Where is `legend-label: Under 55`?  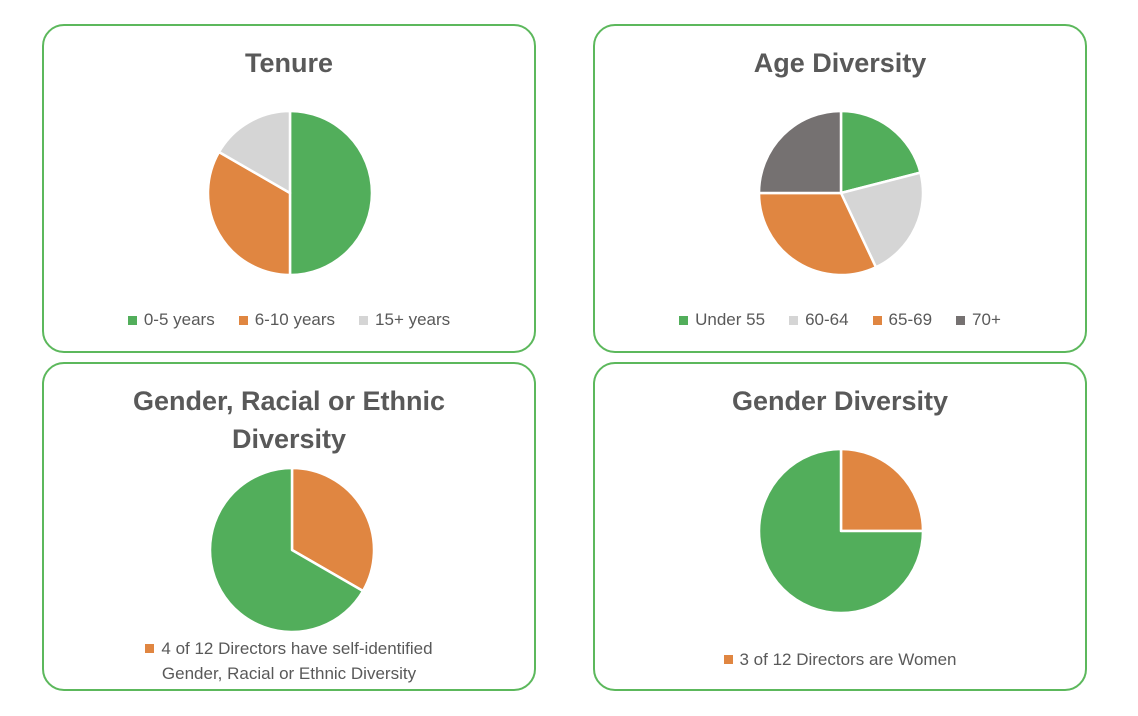 legend-label: Under 55 is located at coordinates (730, 319).